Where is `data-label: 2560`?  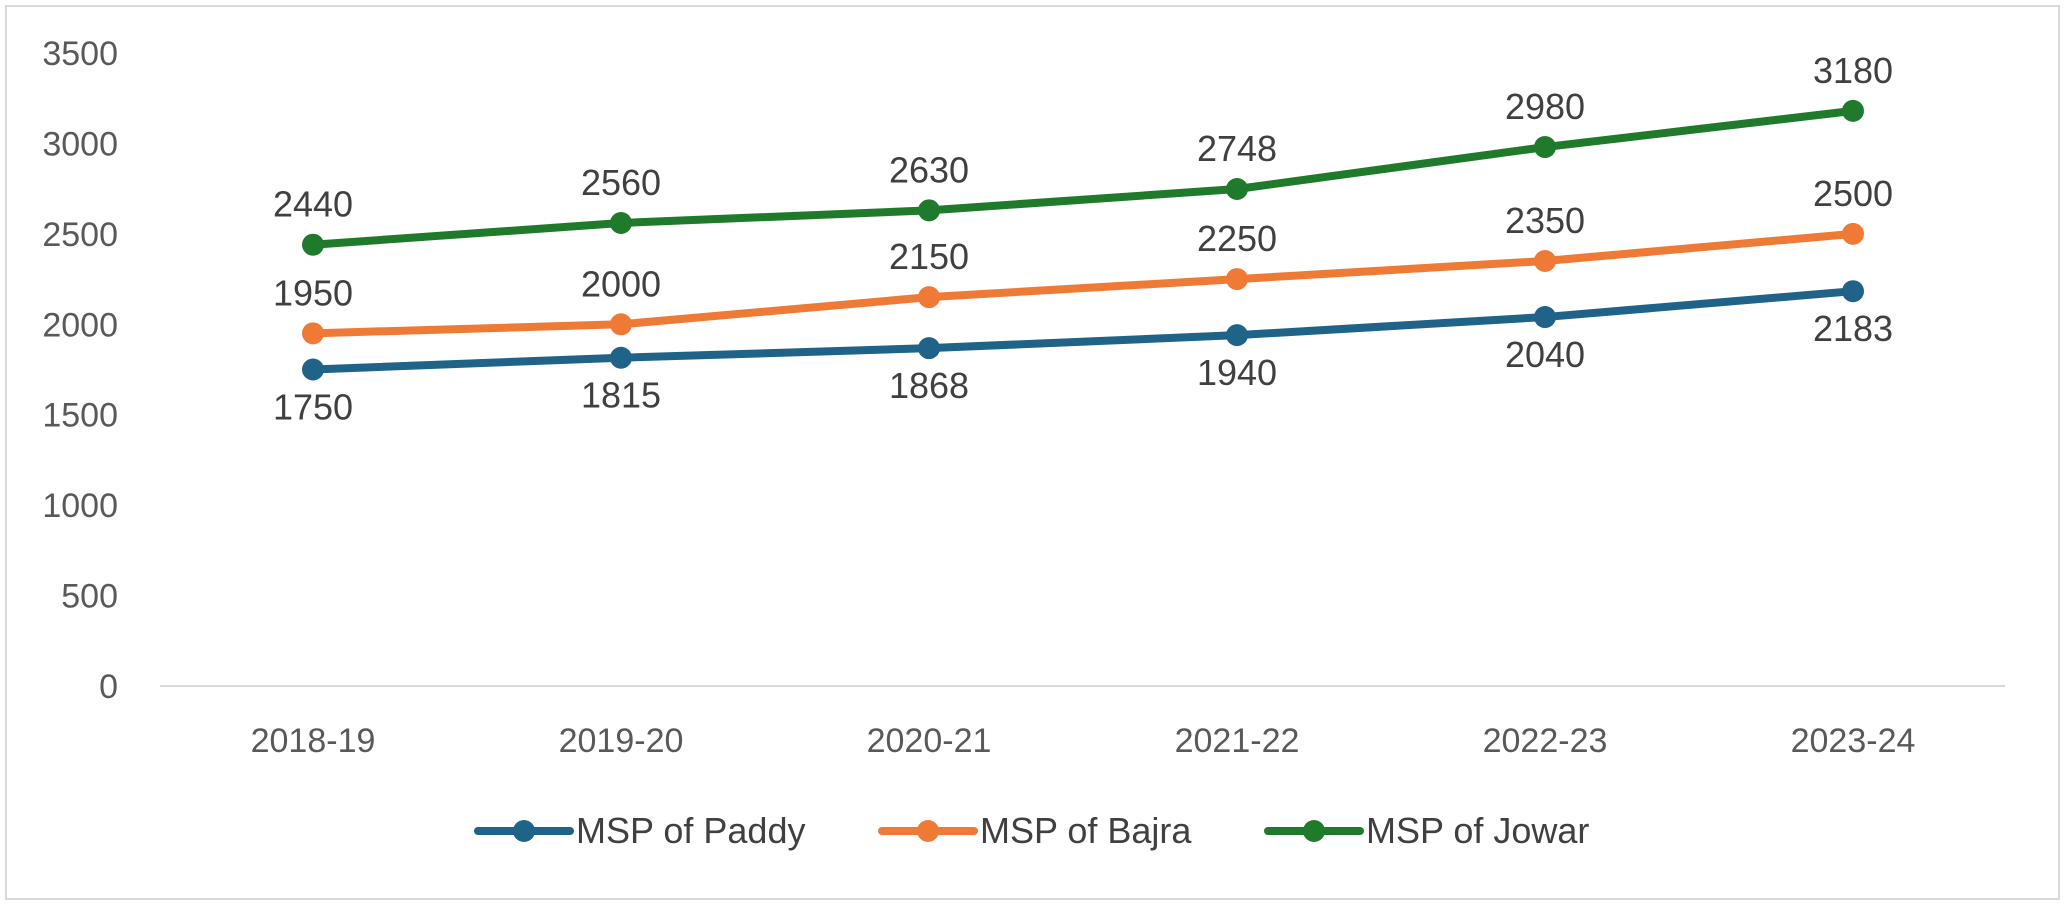
data-label: 2560 is located at coordinates (621, 182).